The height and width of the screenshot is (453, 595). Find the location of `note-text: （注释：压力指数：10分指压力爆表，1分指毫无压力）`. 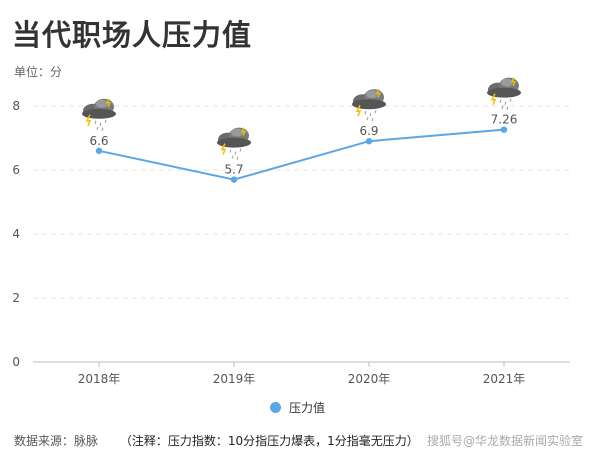

note-text: （注释：压力指数：10分指压力爆表，1分指毫无压力） is located at coordinates (269, 441).